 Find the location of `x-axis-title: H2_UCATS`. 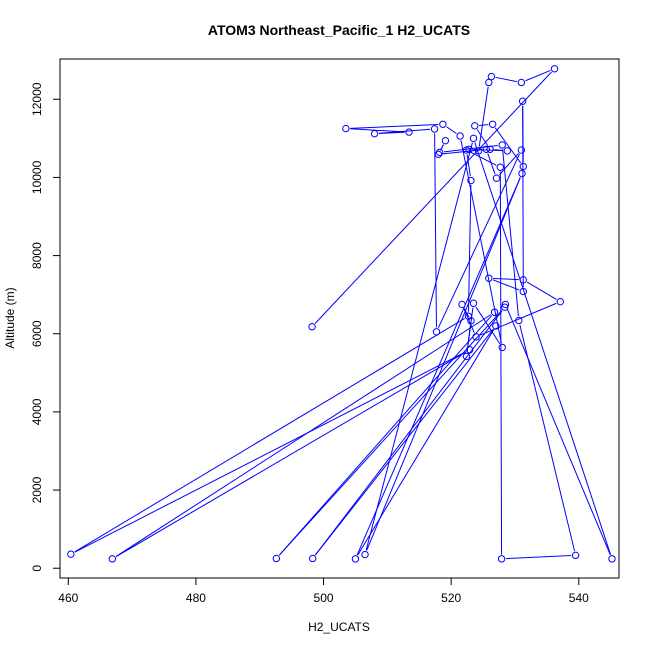

x-axis-title: H2_UCATS is located at coordinates (339, 627).